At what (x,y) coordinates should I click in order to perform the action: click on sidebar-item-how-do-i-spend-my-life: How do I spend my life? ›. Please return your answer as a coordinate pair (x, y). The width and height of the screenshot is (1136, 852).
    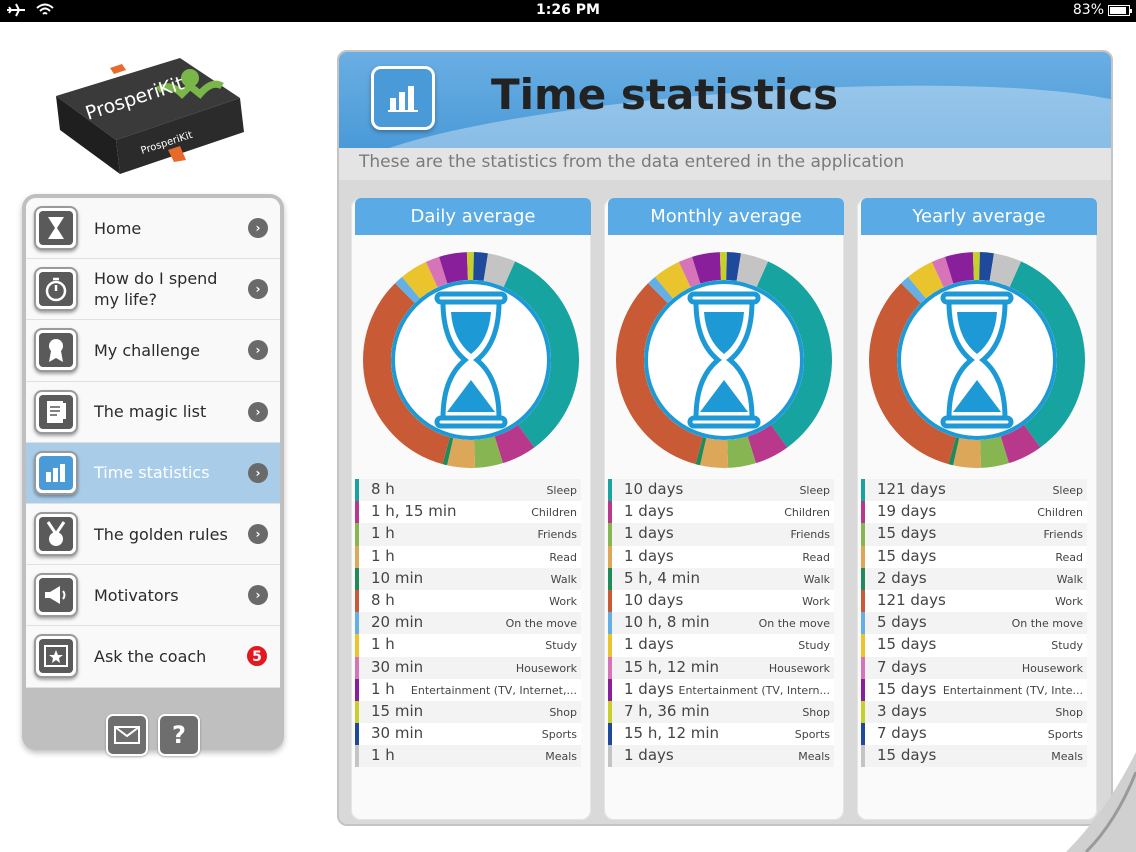
    Looking at the image, I should click on (153, 290).